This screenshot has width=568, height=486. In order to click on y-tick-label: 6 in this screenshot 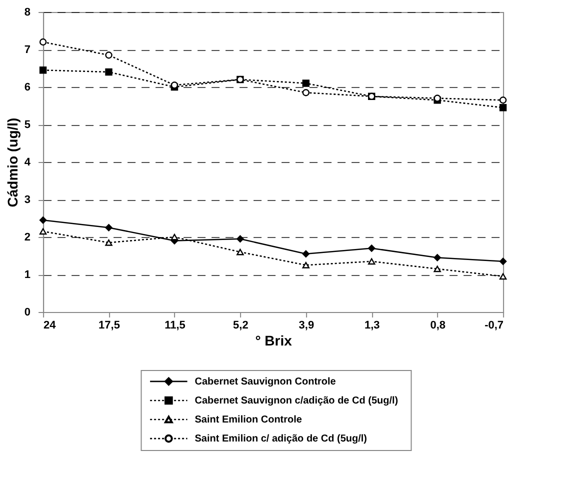, I will do `click(27, 88)`.